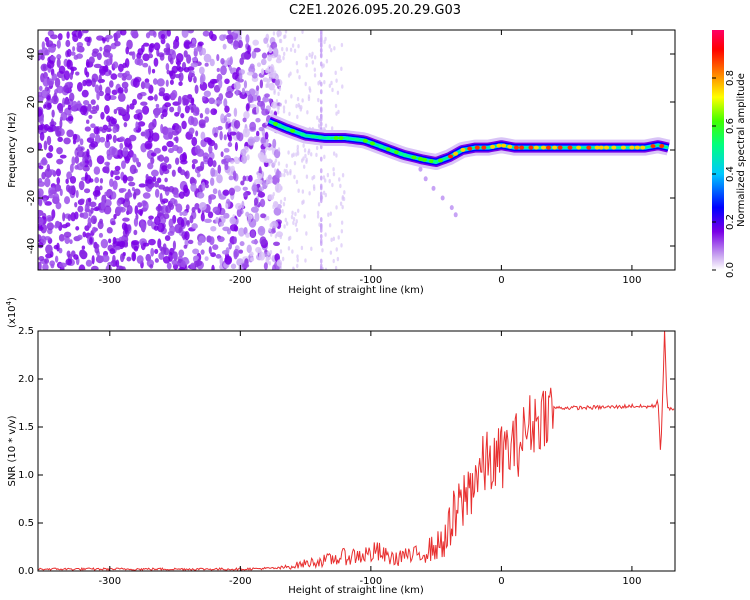  Describe the element at coordinates (26, 475) in the screenshot. I see `y-tick-label: 1.0` at that location.